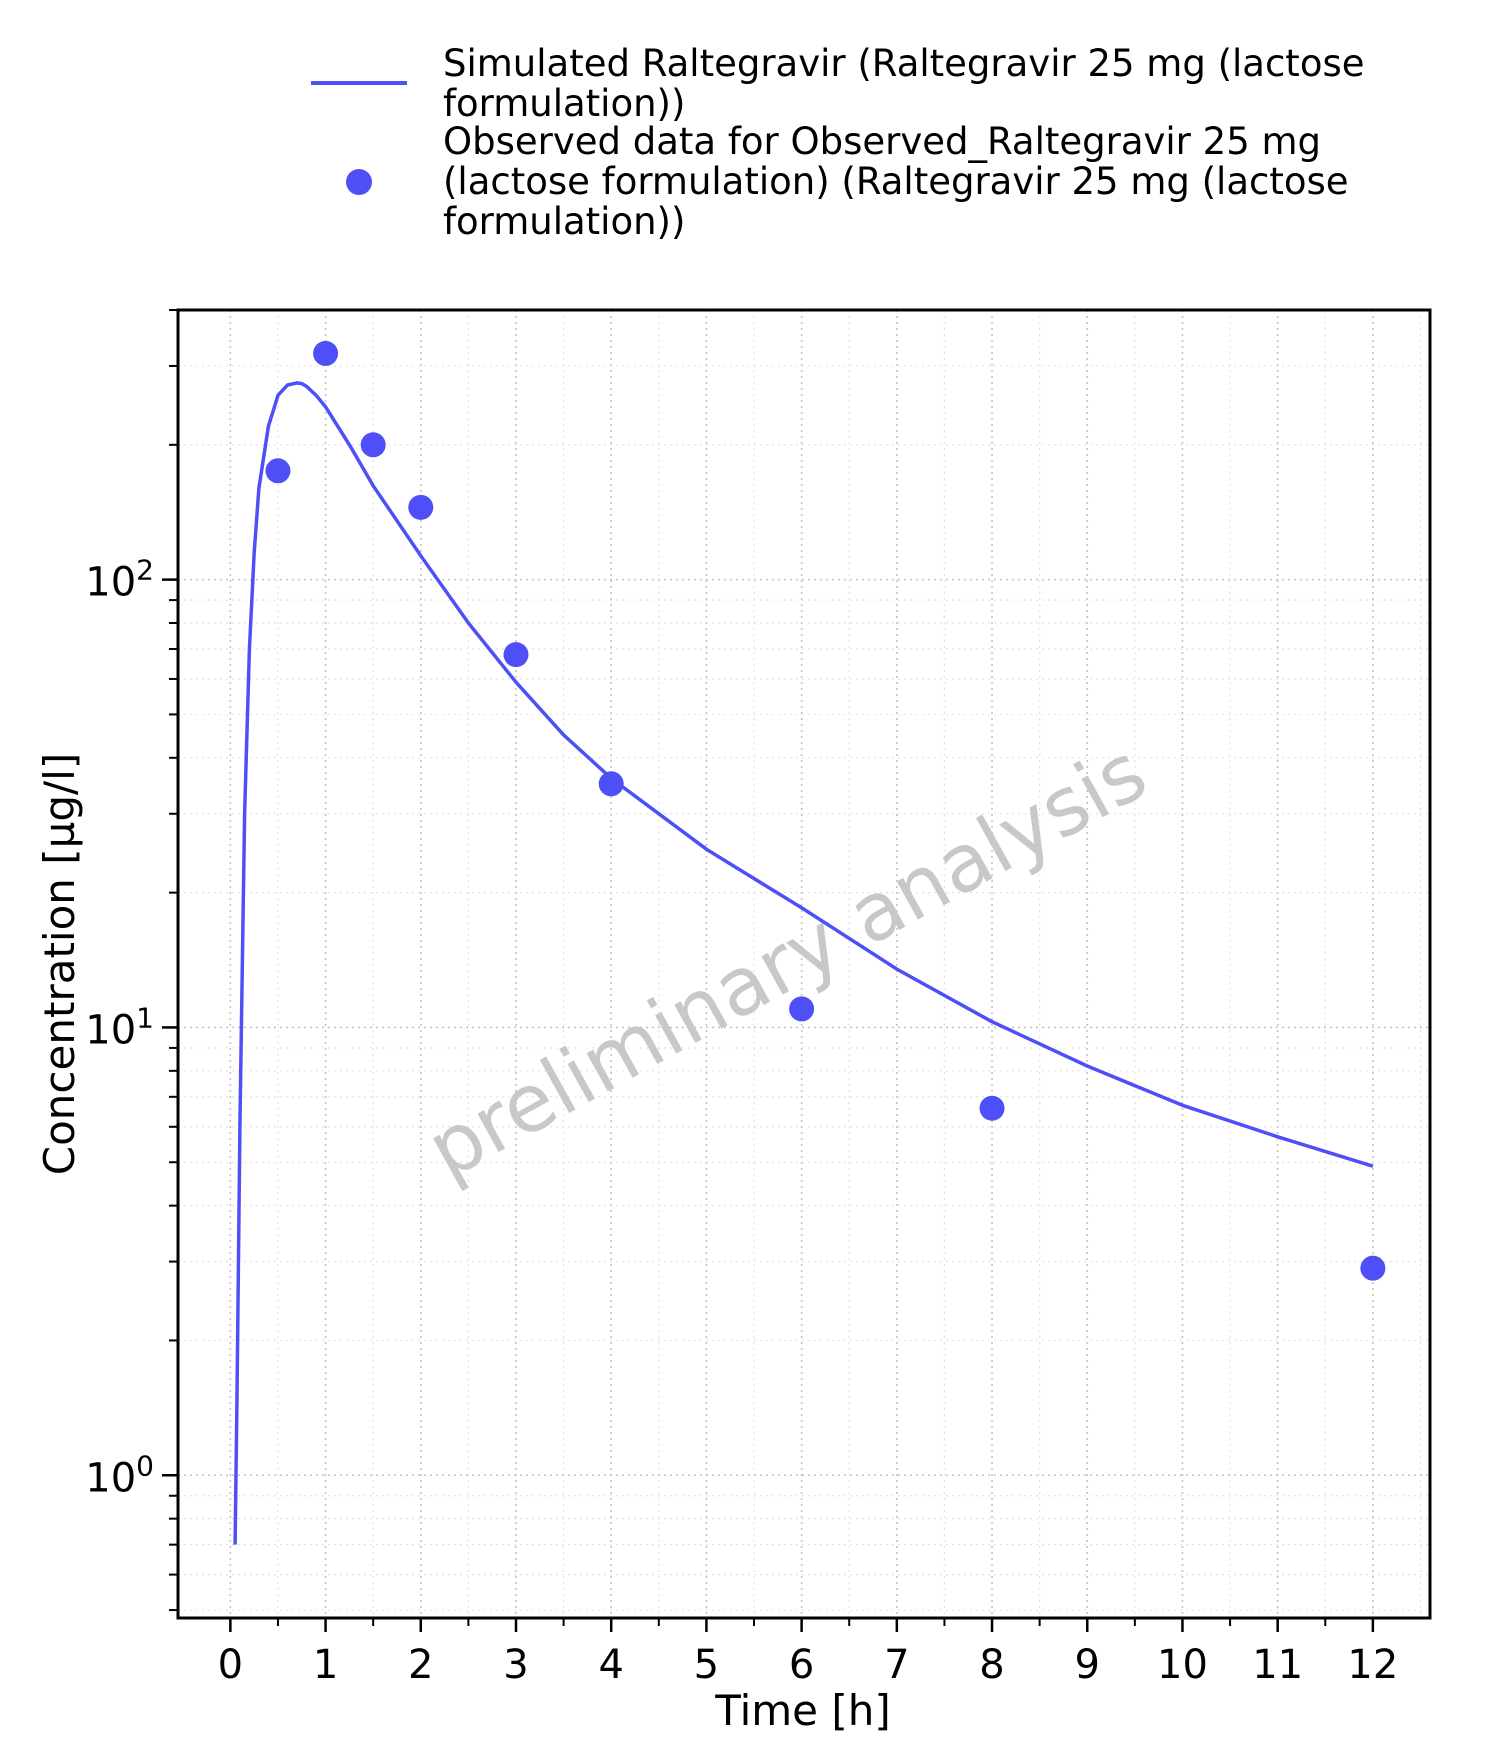  Describe the element at coordinates (896, 1665) in the screenshot. I see `x-tick-label: 7` at that location.